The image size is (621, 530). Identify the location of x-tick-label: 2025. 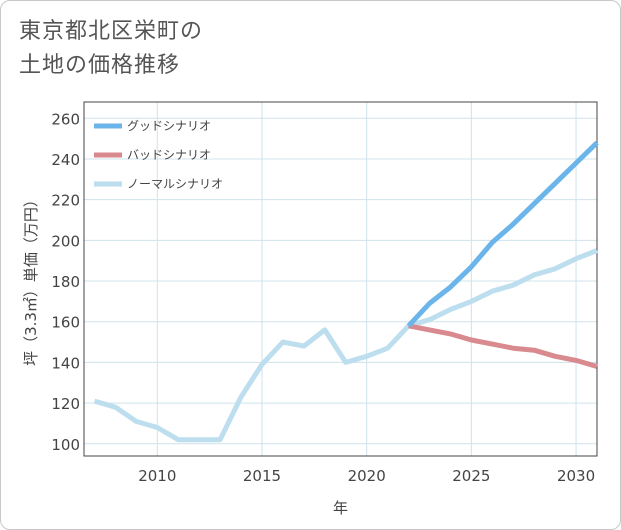
(471, 476).